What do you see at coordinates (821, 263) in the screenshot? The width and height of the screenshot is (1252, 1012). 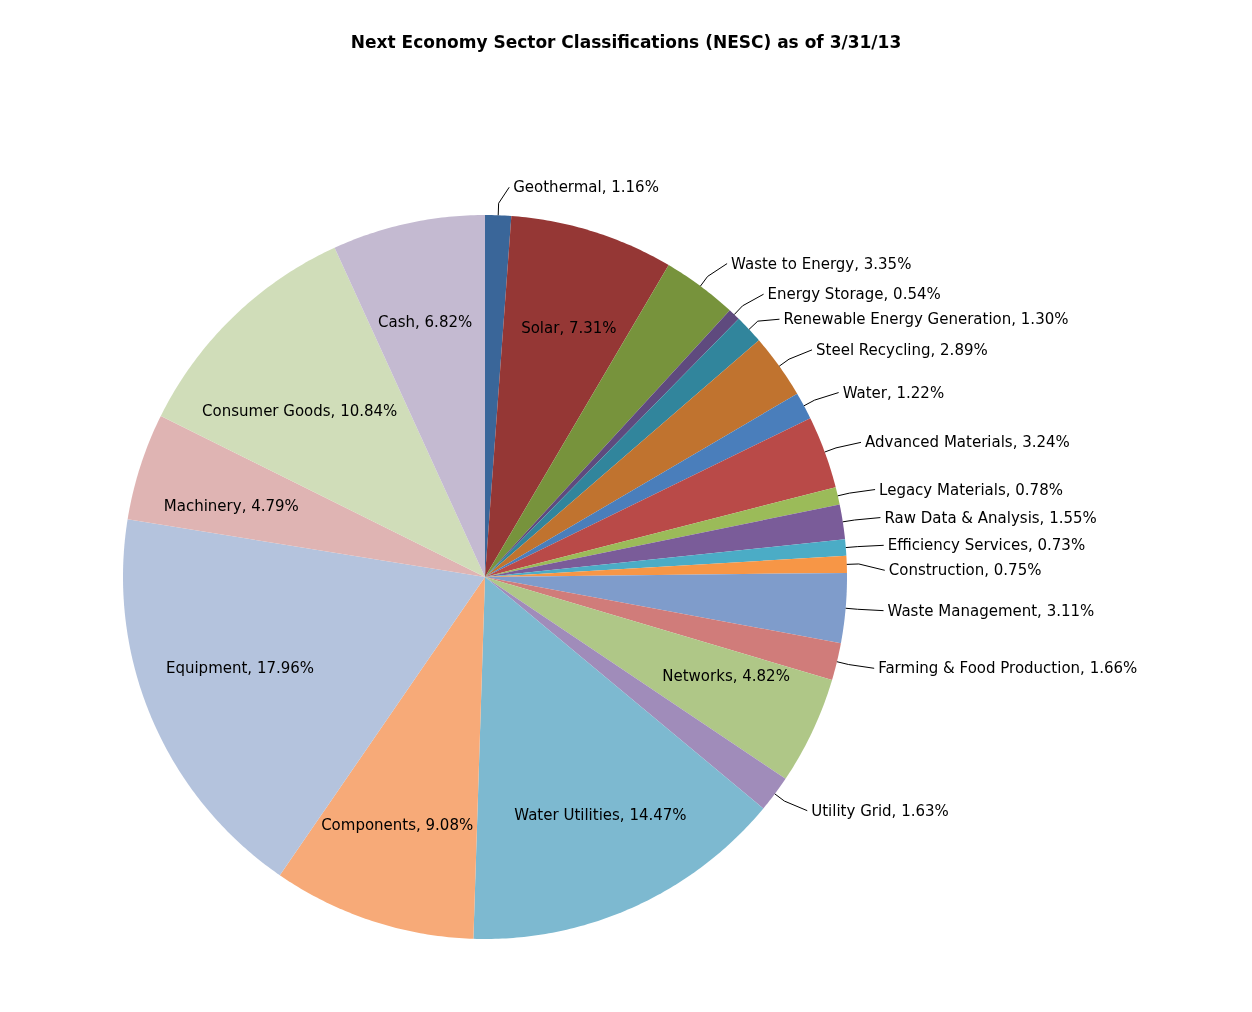 I see `slice-label: Waste to Energy, 3.35%` at bounding box center [821, 263].